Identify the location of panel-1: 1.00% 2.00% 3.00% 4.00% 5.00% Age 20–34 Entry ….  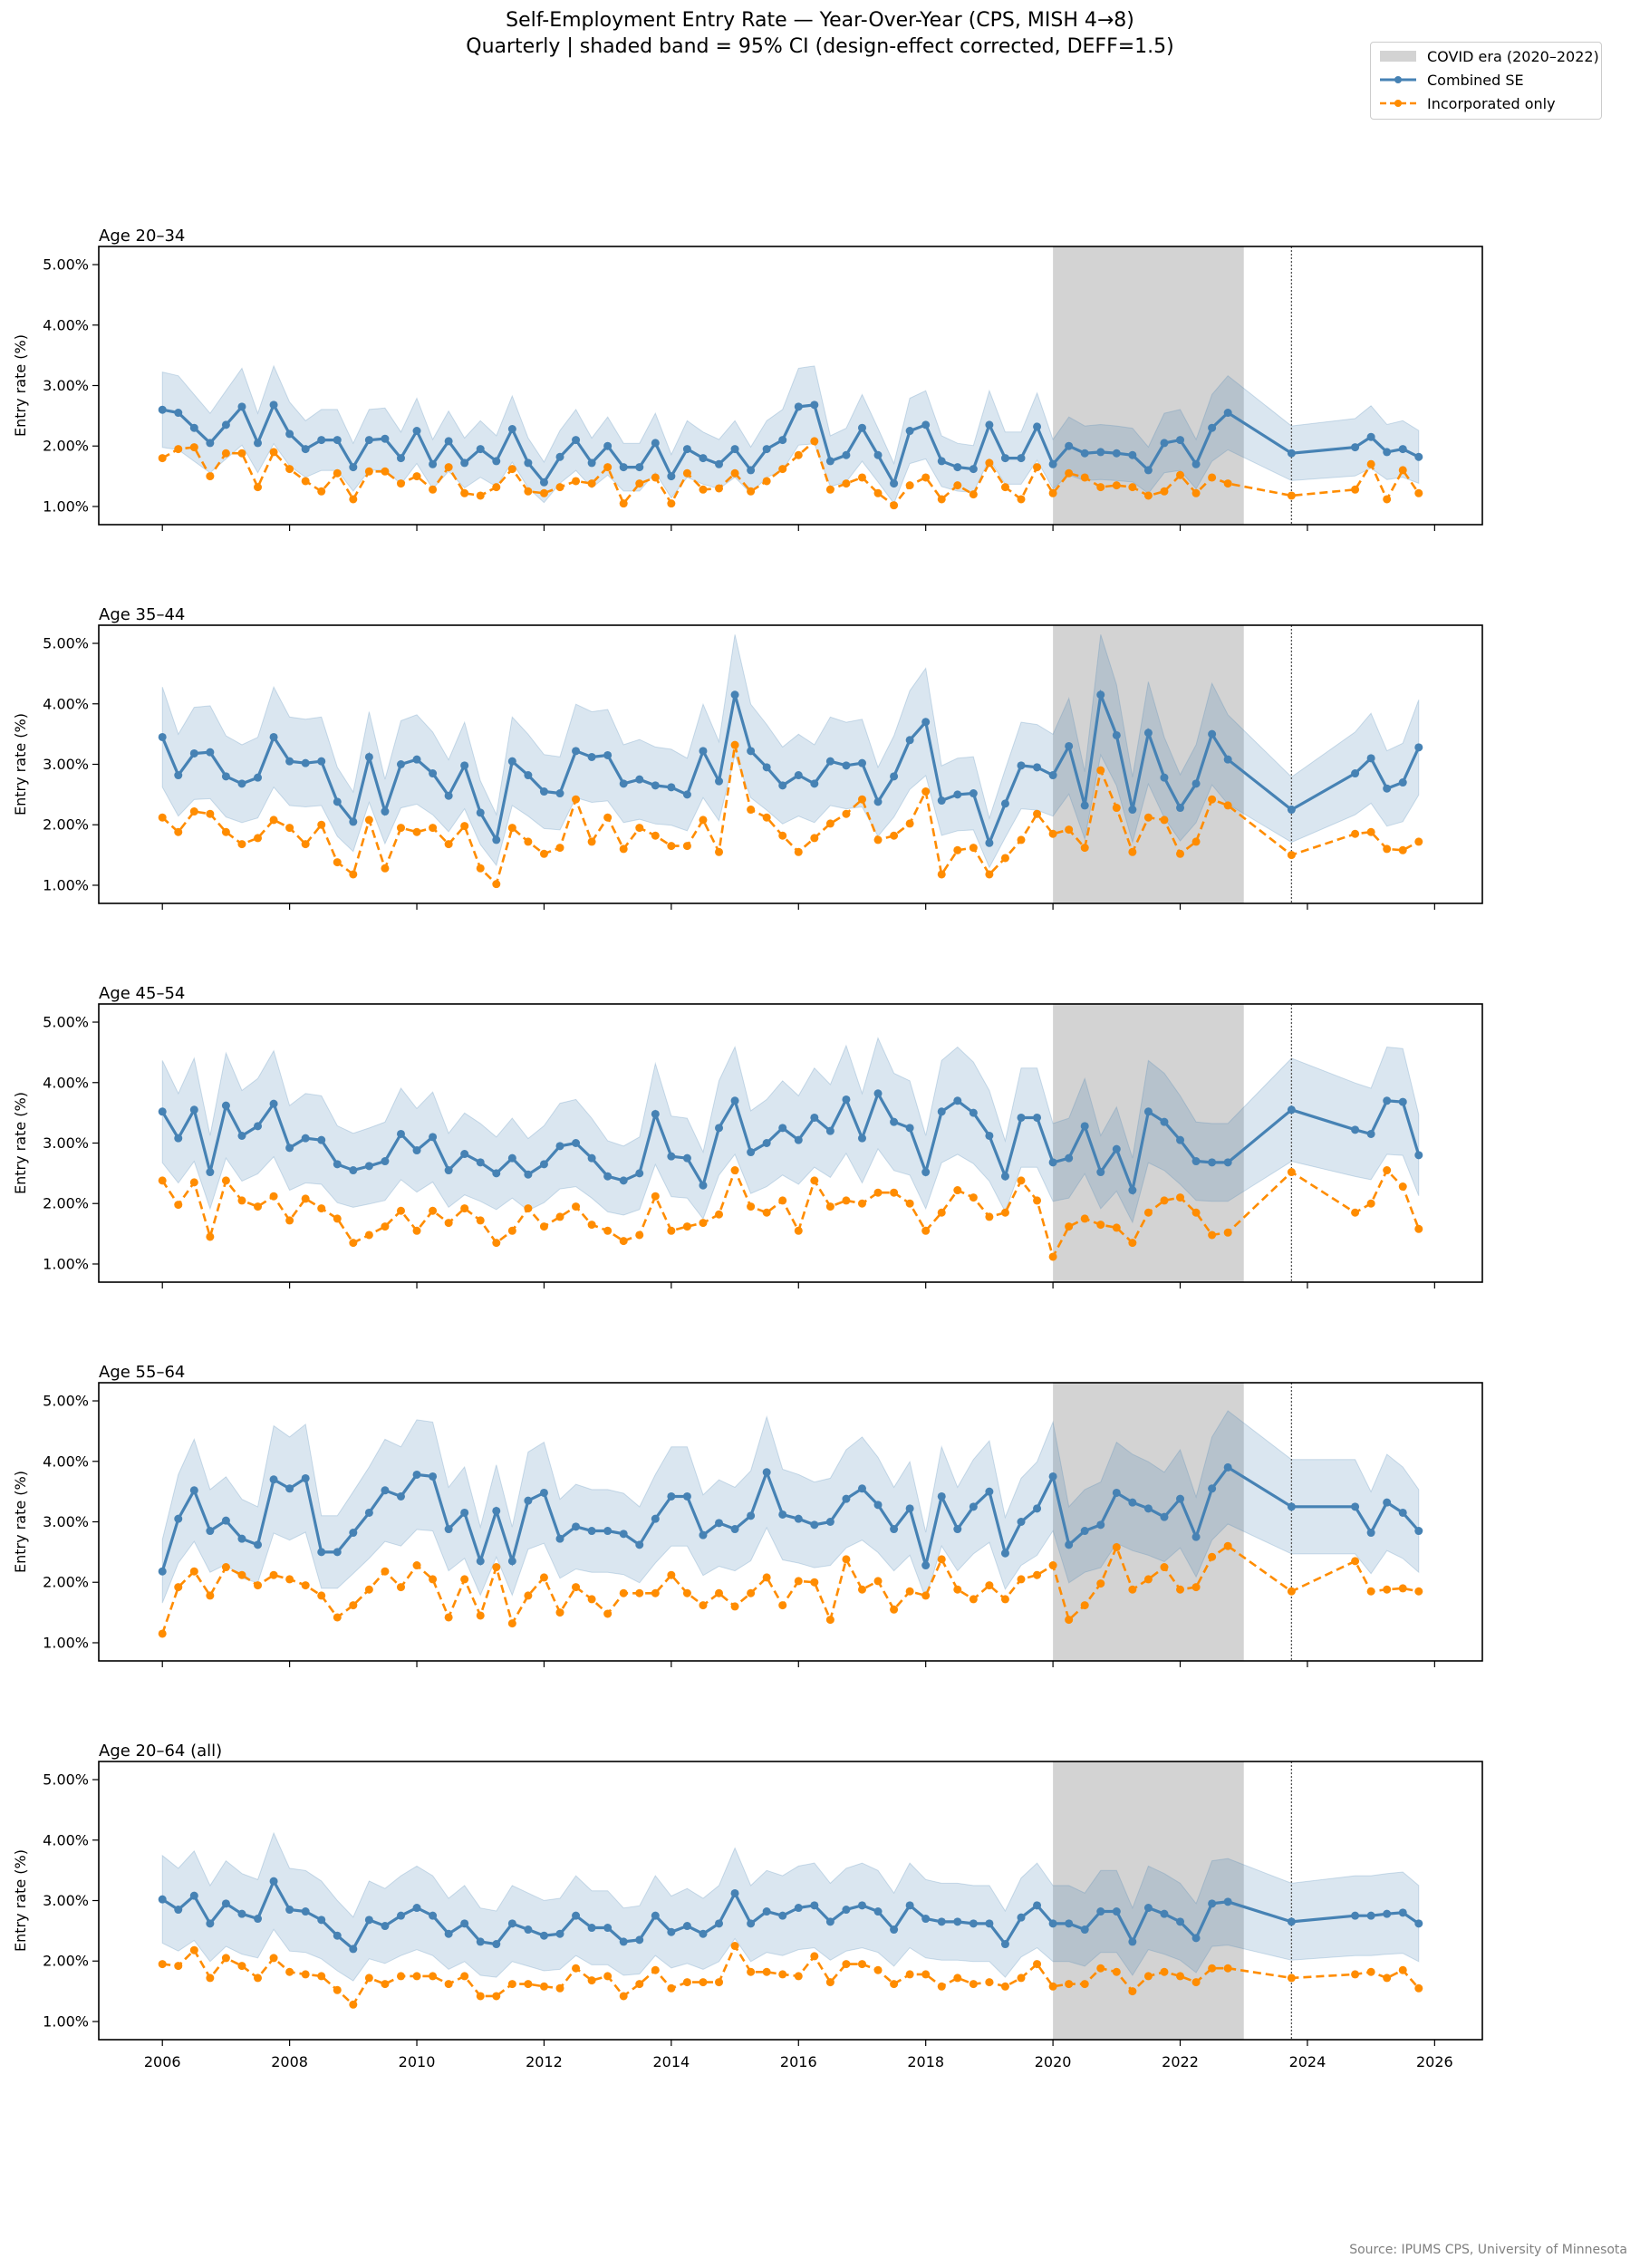
(747, 379).